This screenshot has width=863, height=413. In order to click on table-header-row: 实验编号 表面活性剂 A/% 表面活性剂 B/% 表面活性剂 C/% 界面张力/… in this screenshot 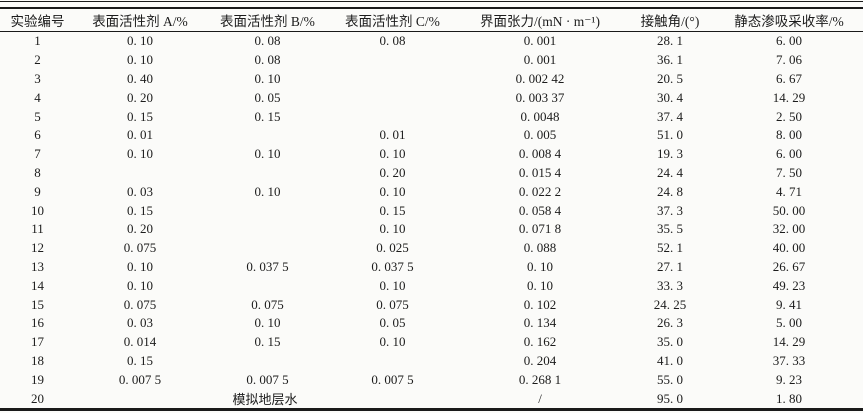, I will do `click(431, 20)`.